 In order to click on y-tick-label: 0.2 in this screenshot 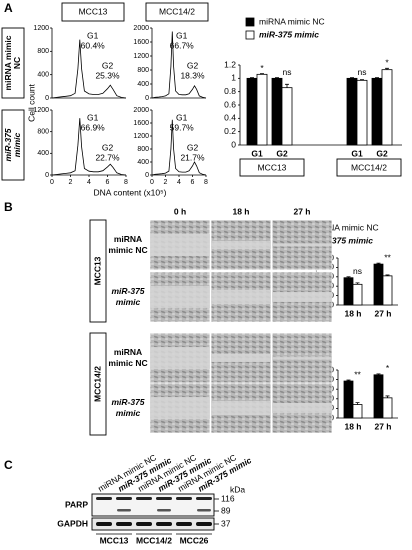, I will do `click(230, 131)`.